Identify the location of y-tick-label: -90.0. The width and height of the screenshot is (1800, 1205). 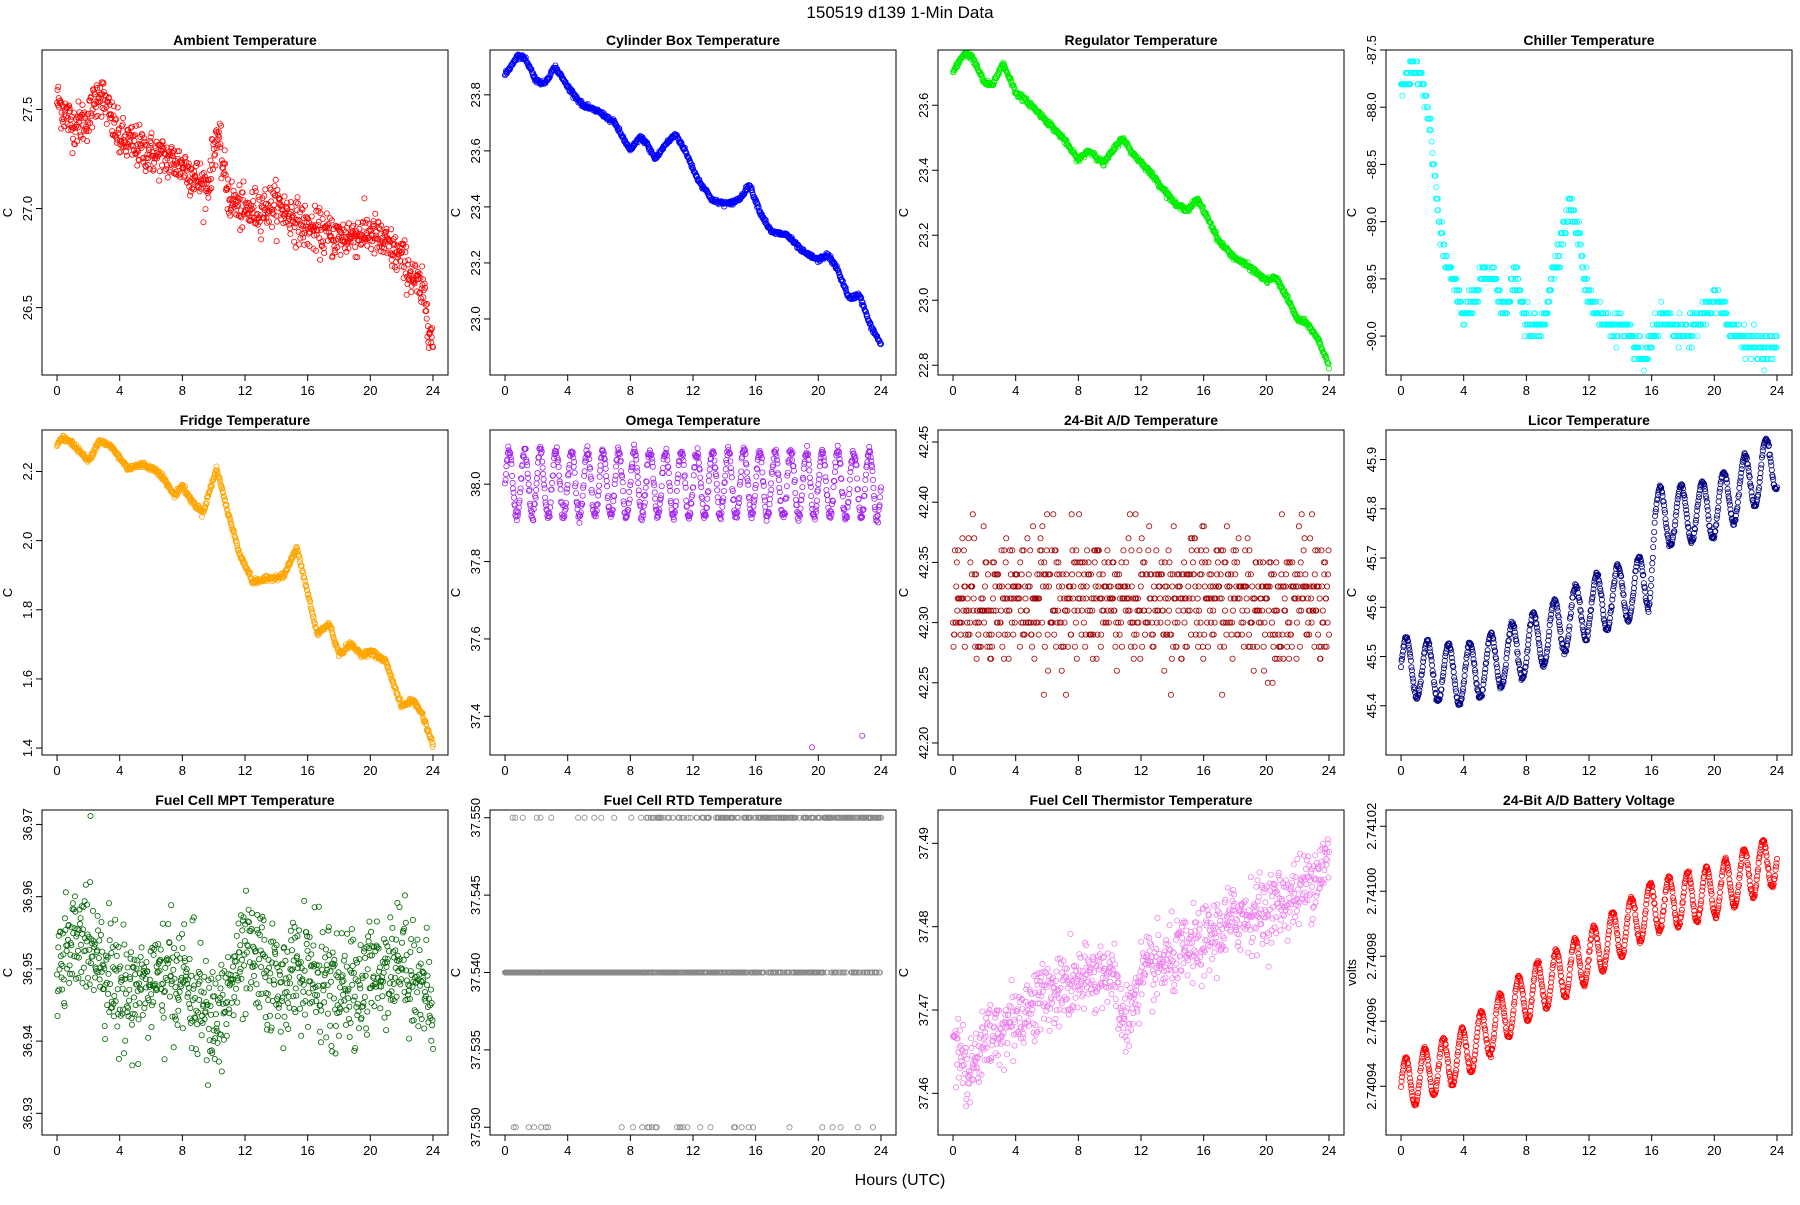
(1371, 336).